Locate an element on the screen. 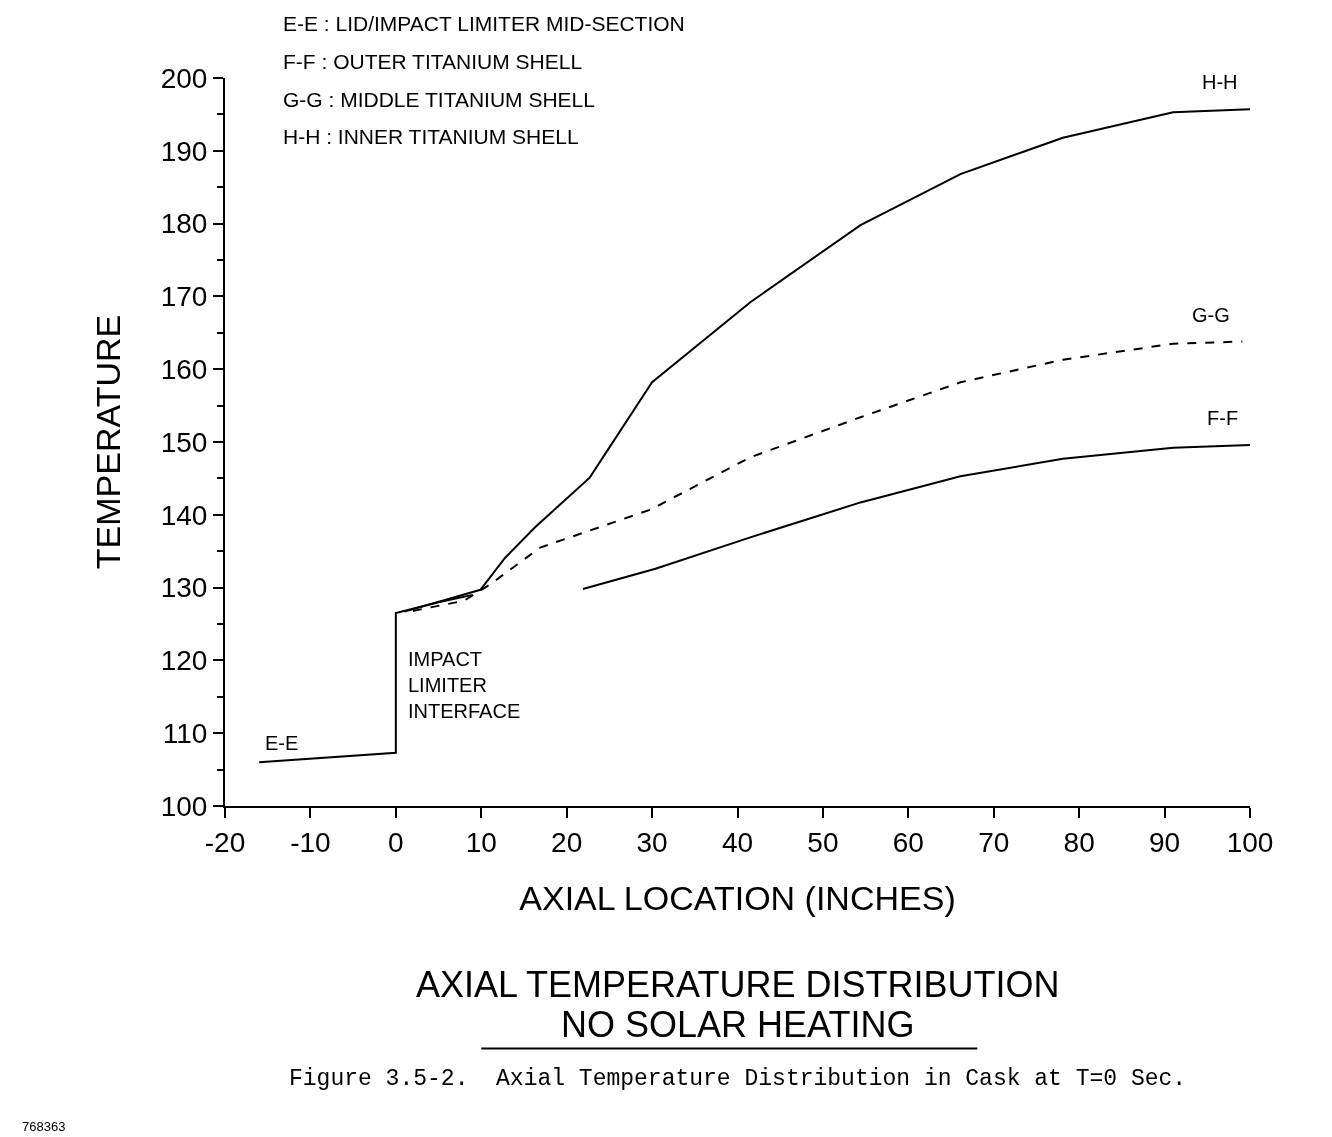  series-label: F-F is located at coordinates (1223, 418).